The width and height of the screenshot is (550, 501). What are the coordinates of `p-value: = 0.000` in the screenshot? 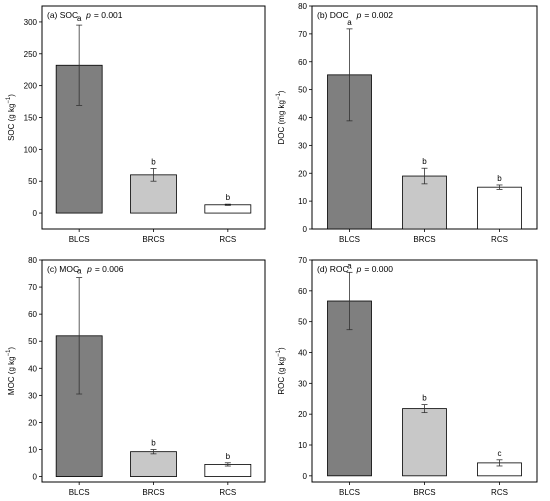 It's located at (378, 269).